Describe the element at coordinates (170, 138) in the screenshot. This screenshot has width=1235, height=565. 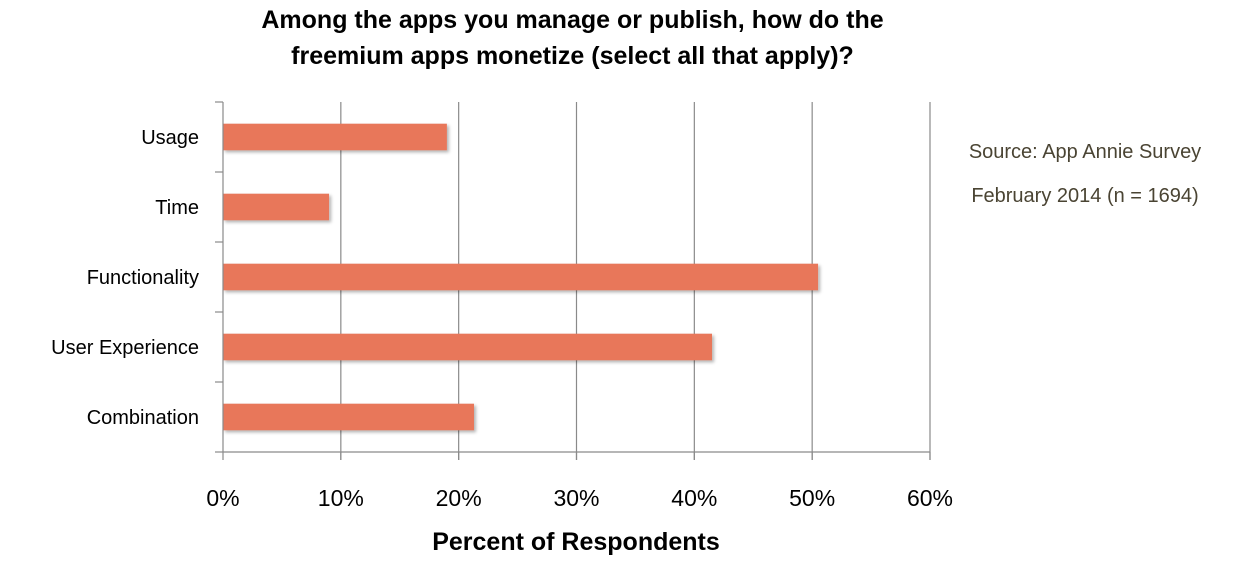
I see `category-label: Usage` at that location.